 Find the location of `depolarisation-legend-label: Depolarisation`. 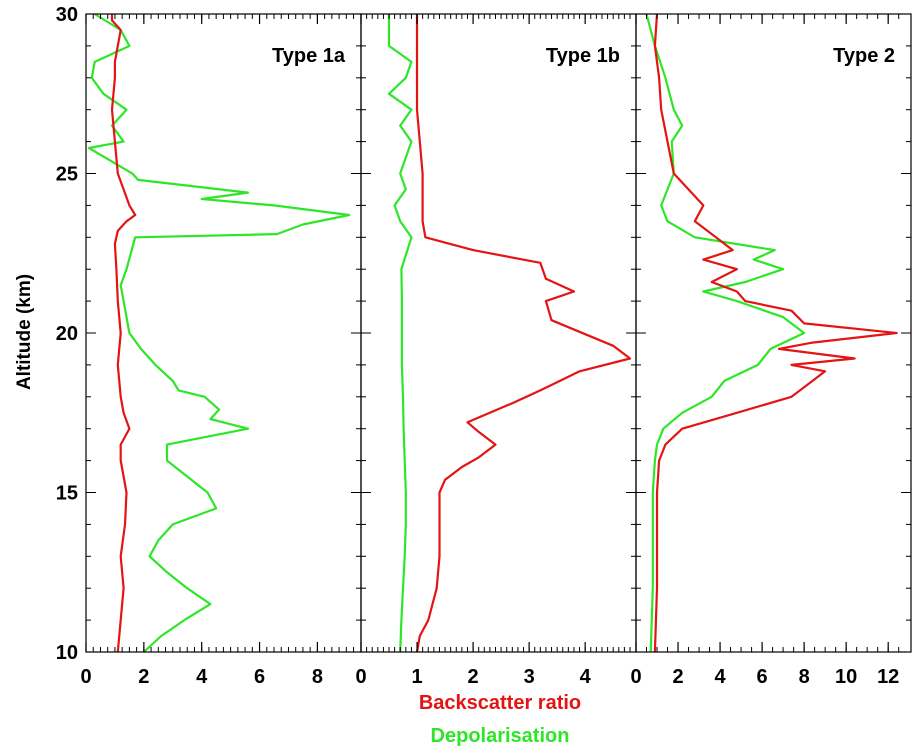

depolarisation-legend-label: Depolarisation is located at coordinates (500, 736).